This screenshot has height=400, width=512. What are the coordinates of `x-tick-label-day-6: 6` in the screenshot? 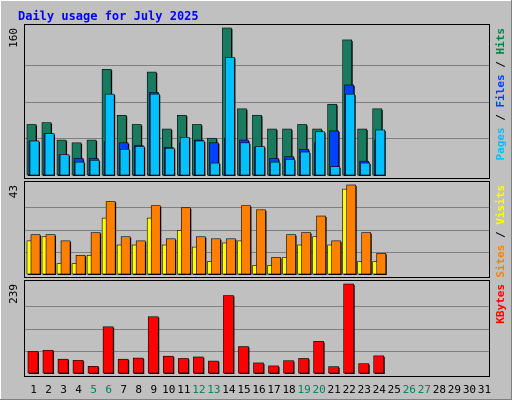 It's located at (108, 389).